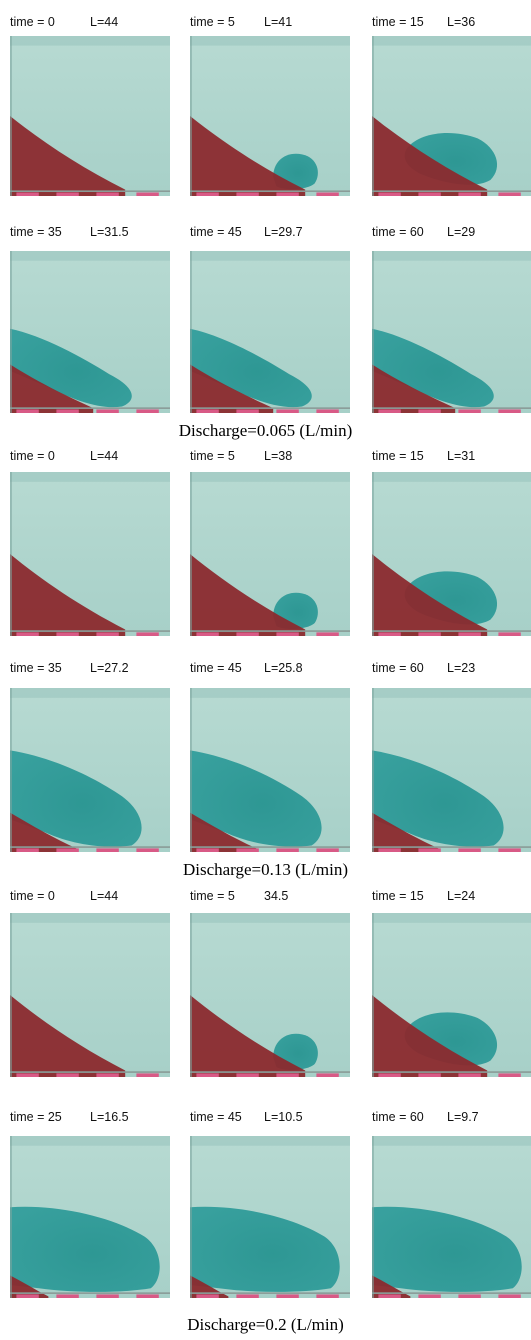 Image resolution: width=531 pixels, height=1340 pixels. What do you see at coordinates (265, 869) in the screenshot?
I see `discharge-caption: Discharge=0.13 (L/min)` at bounding box center [265, 869].